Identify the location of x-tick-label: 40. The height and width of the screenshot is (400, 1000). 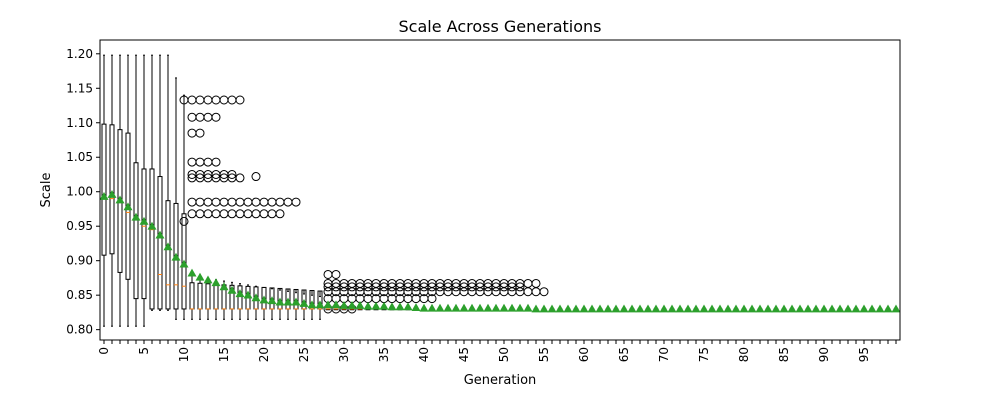
(424, 354).